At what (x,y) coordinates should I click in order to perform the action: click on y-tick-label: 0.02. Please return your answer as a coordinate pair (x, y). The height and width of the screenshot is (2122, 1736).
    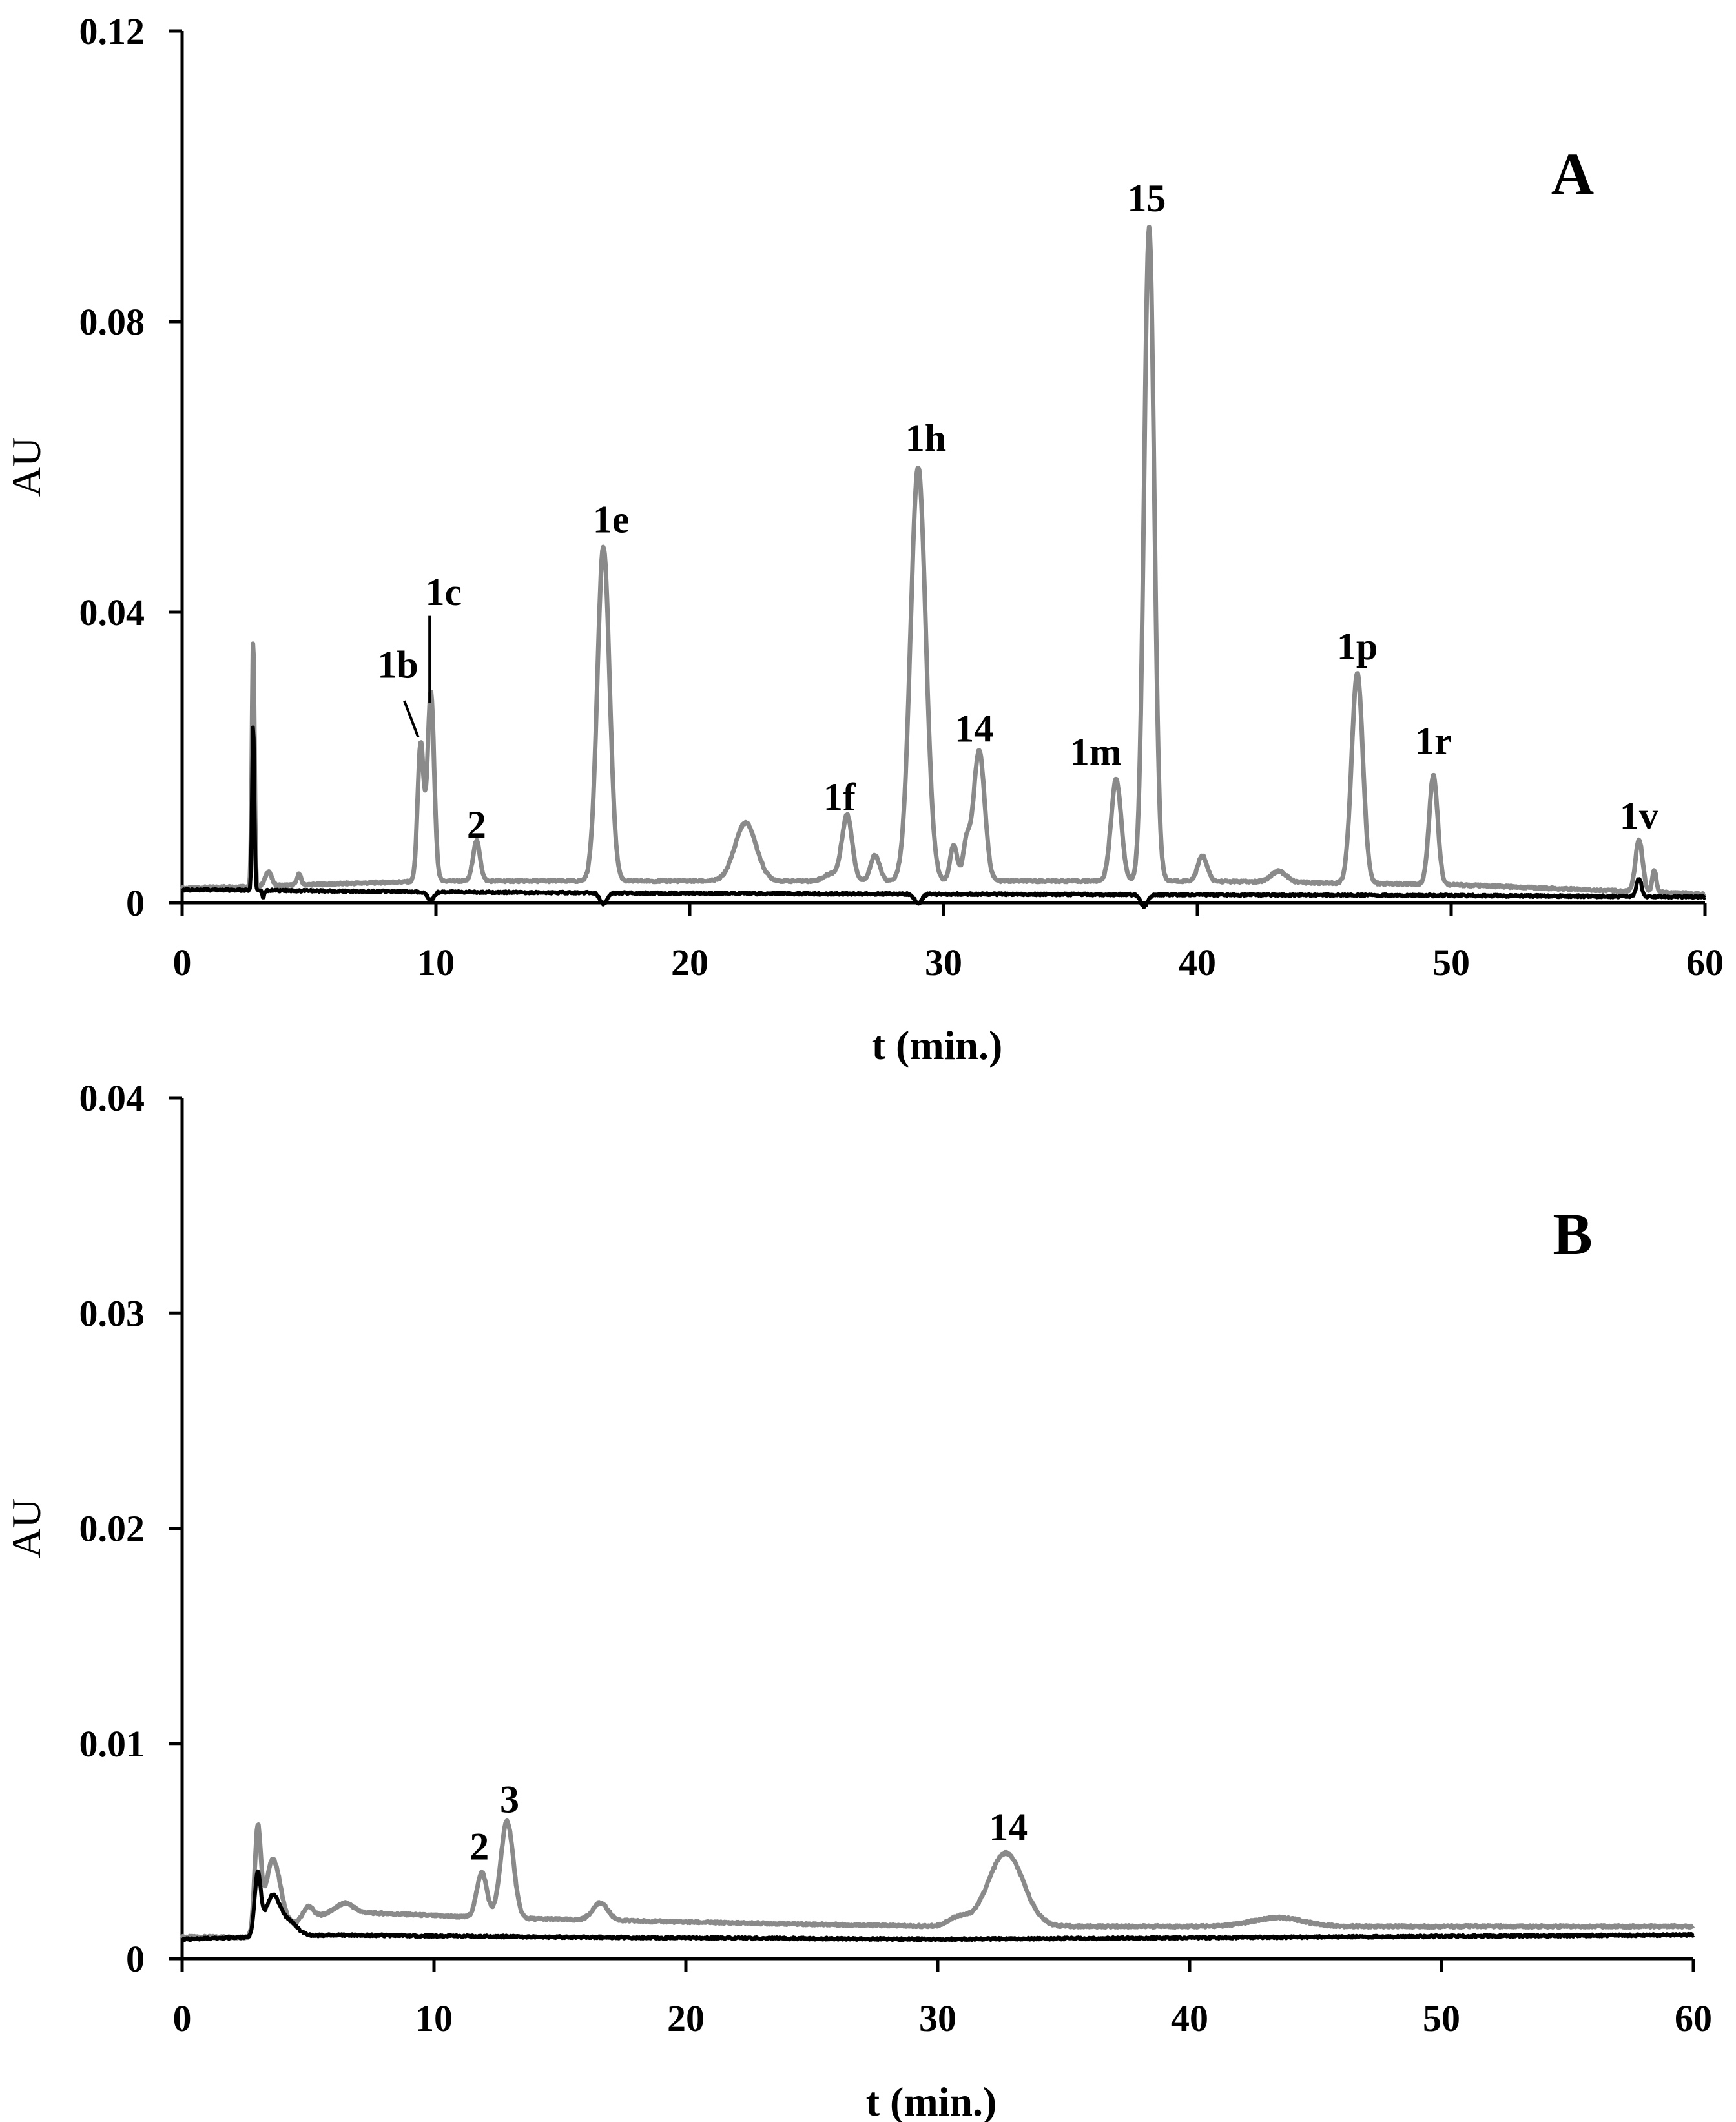
    Looking at the image, I should click on (112, 1529).